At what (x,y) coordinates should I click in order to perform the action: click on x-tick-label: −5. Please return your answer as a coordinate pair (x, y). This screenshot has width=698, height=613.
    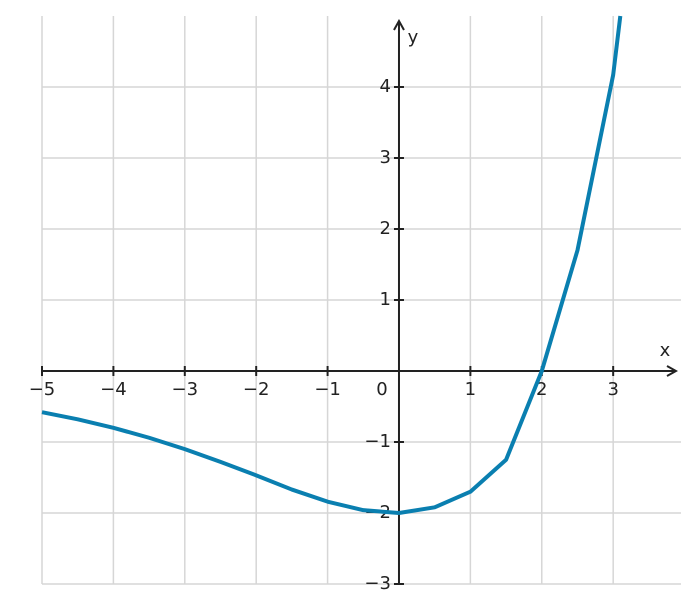
    Looking at the image, I should click on (42, 389).